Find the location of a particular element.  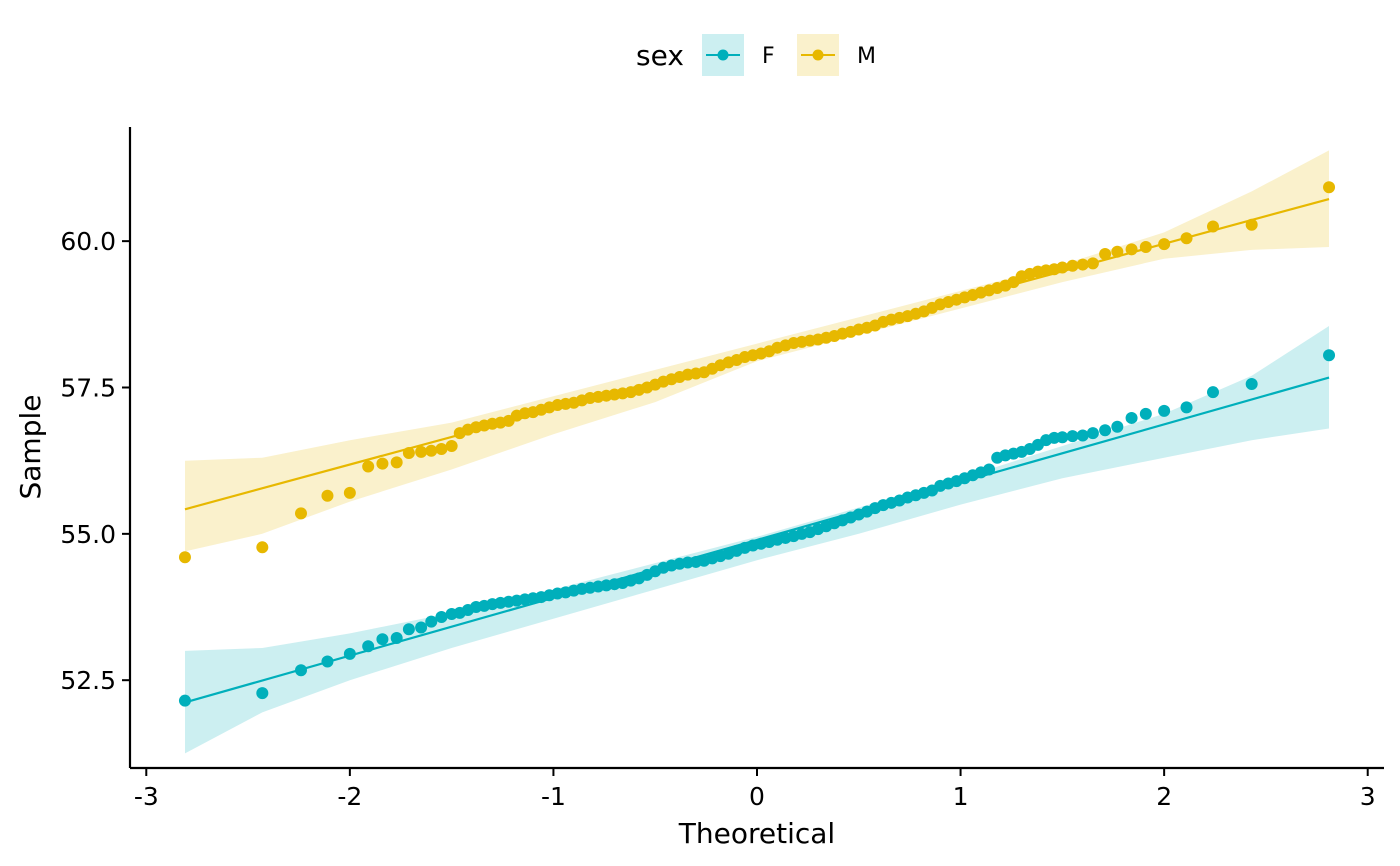

legend-label-f: F is located at coordinates (768, 56).